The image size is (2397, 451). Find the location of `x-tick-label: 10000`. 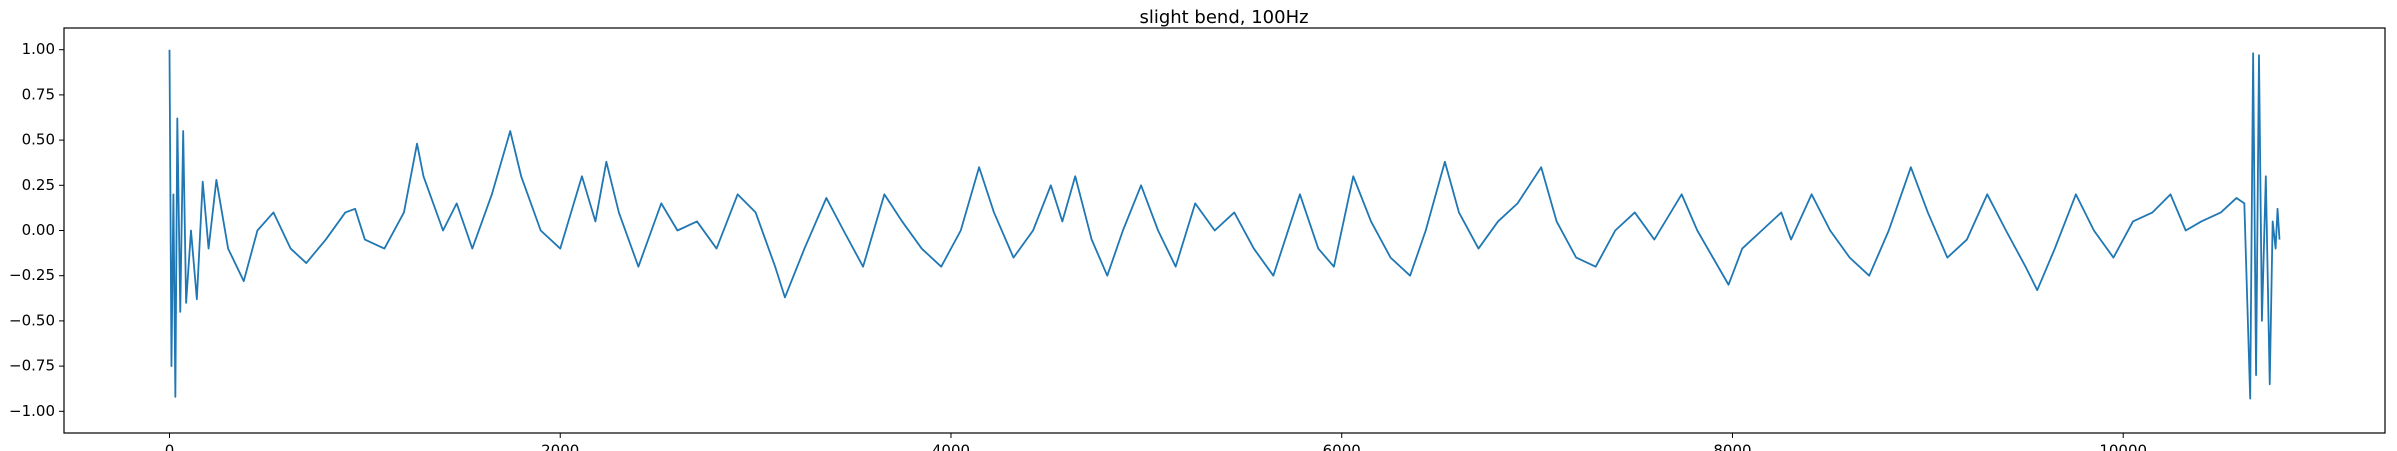

x-tick-label: 10000 is located at coordinates (2123, 446).